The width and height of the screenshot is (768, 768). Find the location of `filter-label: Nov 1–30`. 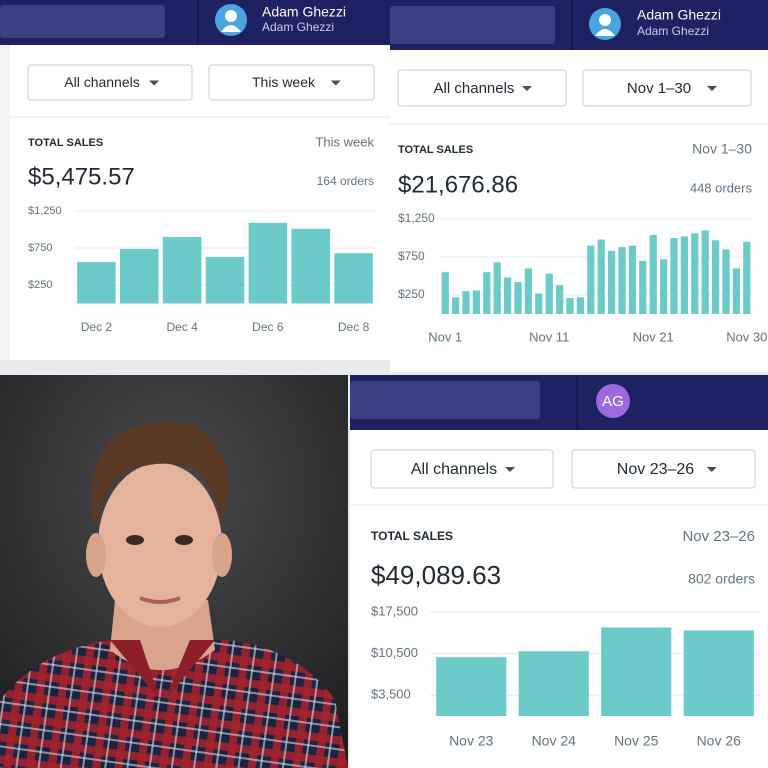

filter-label: Nov 1–30 is located at coordinates (659, 88).